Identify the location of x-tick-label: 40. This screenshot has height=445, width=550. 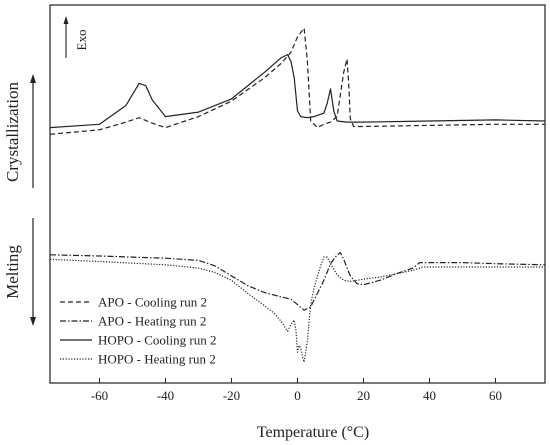
(429, 395).